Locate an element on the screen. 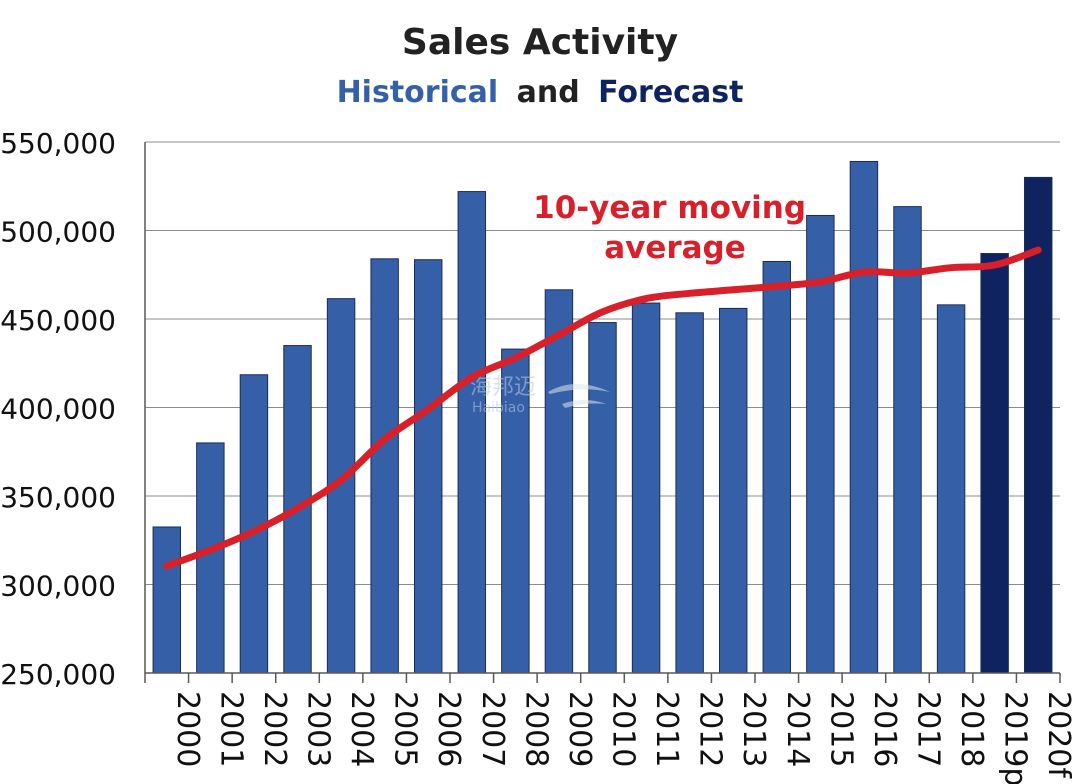  x-tick-label: 2019p is located at coordinates (1015, 737).